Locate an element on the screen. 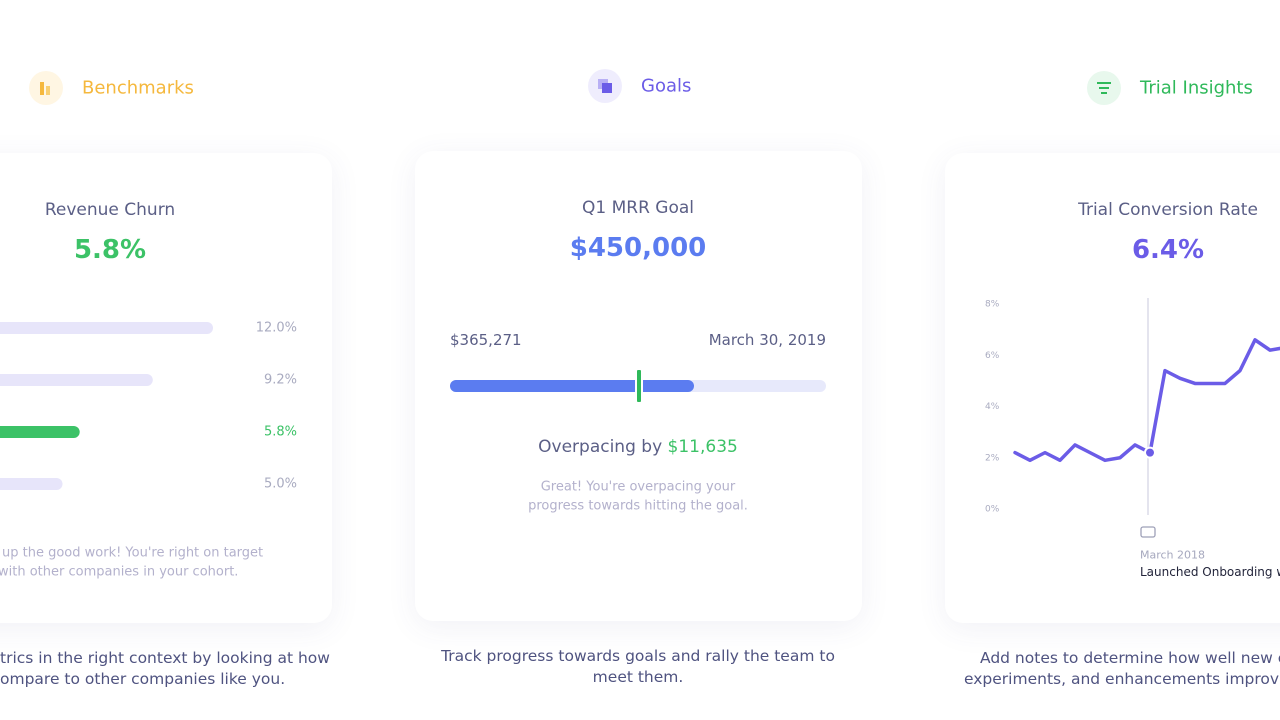 The width and height of the screenshot is (1280, 720). caption: experiments, and enhancements improve is located at coordinates (1122, 679).